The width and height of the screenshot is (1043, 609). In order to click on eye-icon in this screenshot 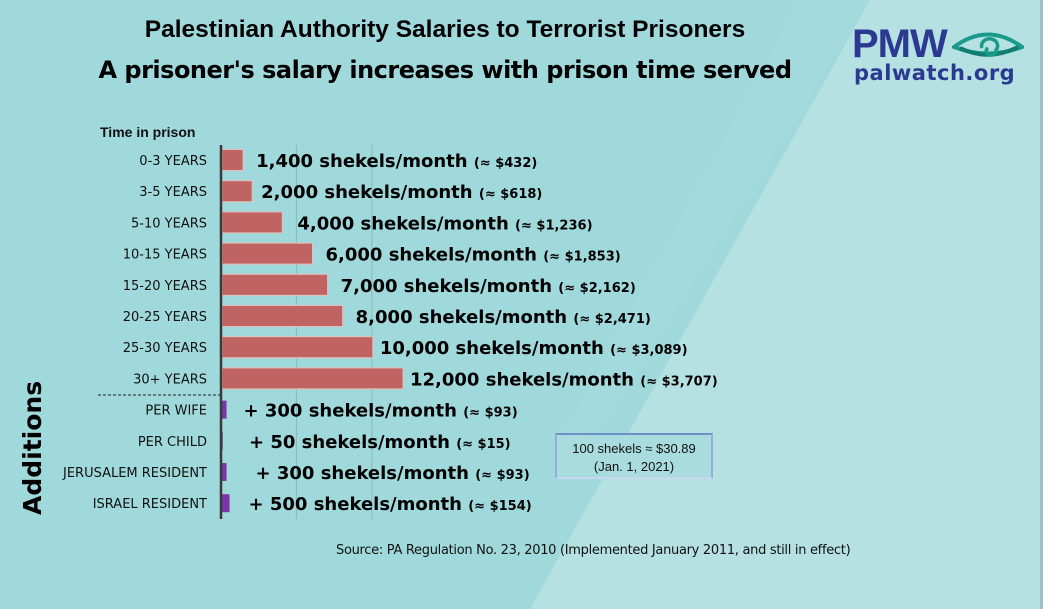, I will do `click(988, 44)`.